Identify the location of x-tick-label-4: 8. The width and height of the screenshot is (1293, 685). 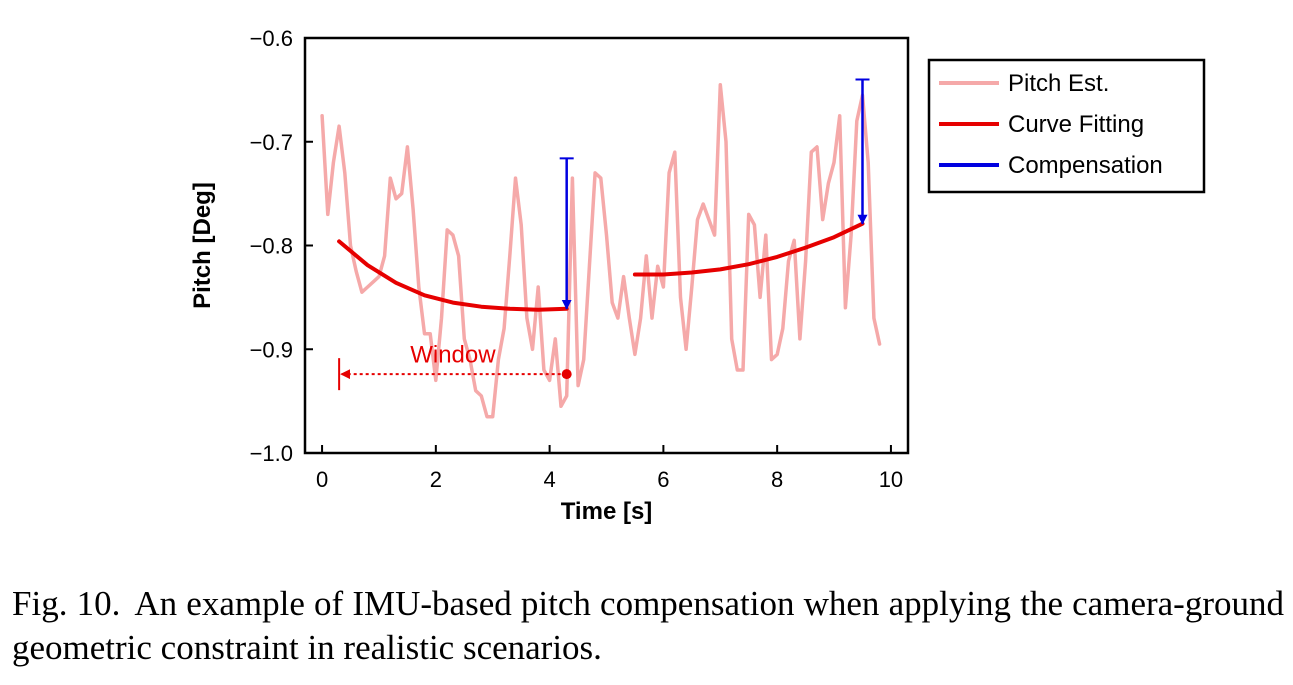
(777, 479).